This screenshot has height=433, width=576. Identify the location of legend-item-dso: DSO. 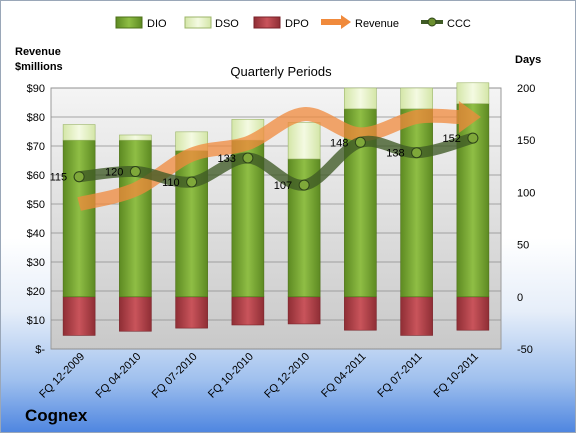
(211, 23).